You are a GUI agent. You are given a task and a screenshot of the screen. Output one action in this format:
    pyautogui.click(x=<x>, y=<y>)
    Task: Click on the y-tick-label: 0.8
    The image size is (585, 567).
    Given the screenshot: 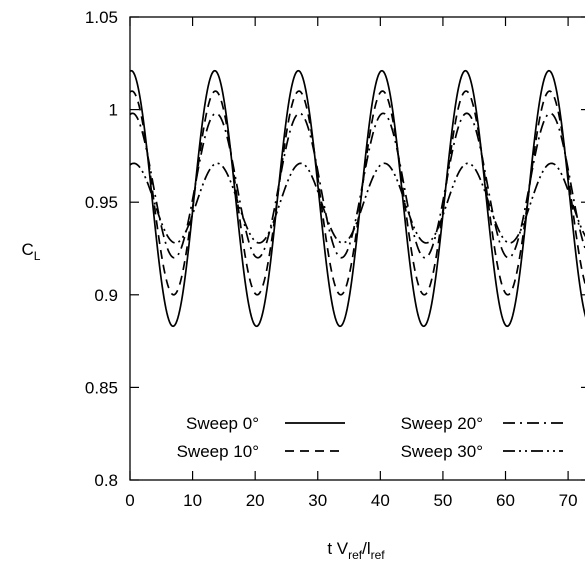 What is the action you would take?
    pyautogui.click(x=106, y=480)
    